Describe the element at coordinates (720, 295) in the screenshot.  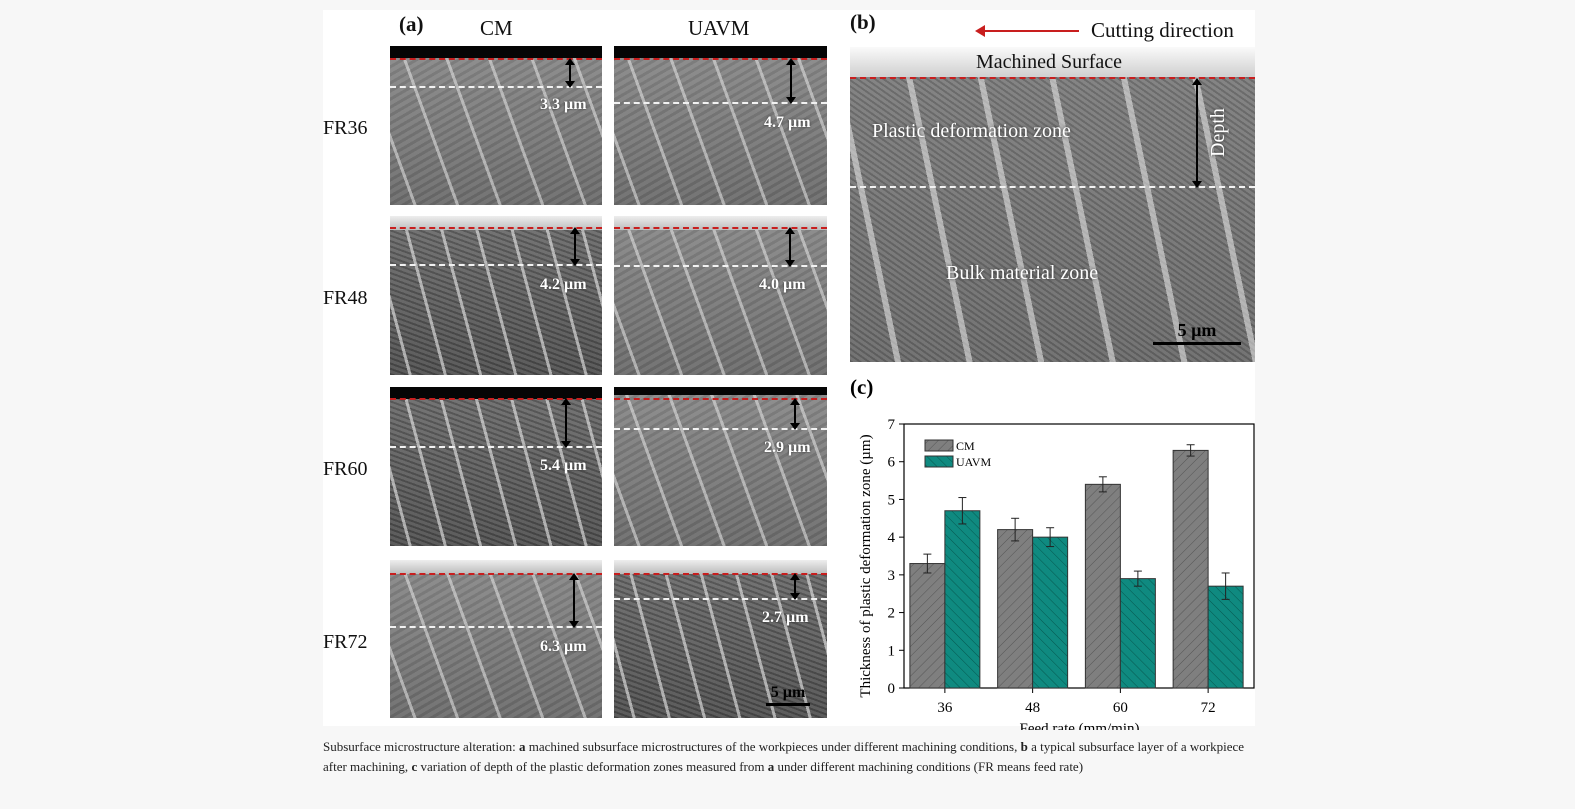
I see `sem-image-uavm-fr48: 4.0 µm` at that location.